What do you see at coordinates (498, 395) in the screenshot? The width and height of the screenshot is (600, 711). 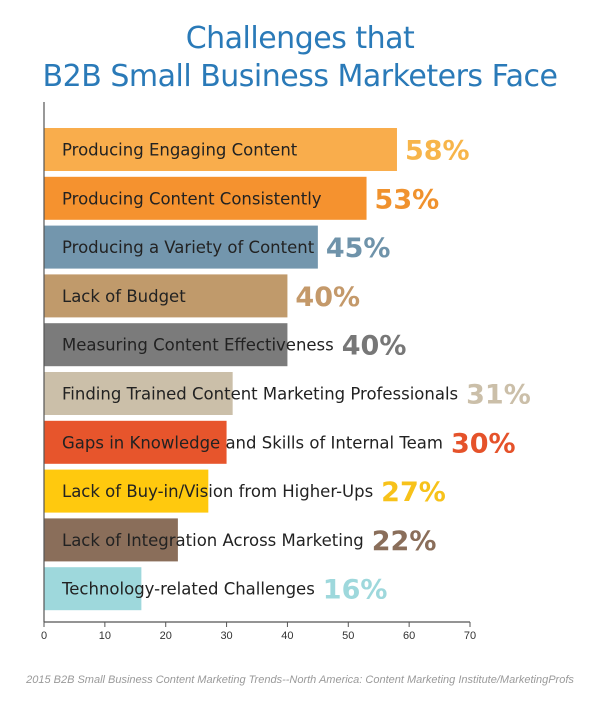 I see `bar-value-label: 31%` at bounding box center [498, 395].